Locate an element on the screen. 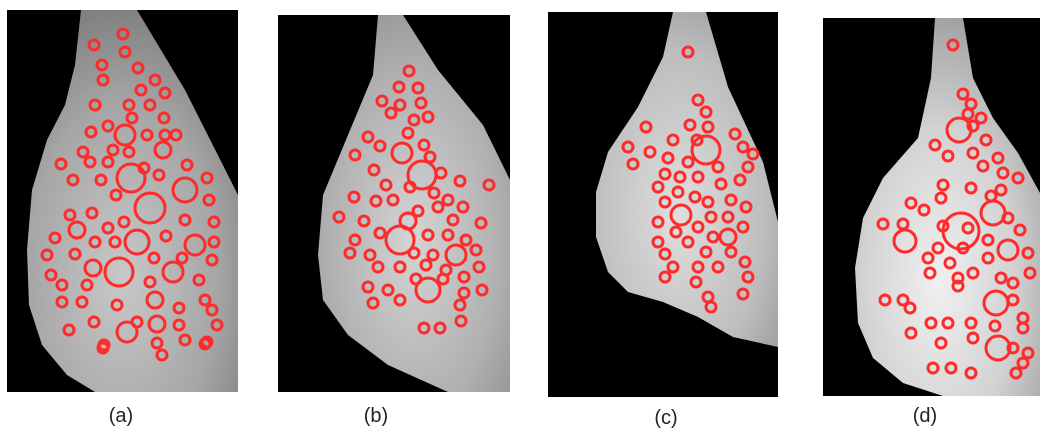 Image resolution: width=1043 pixels, height=434 pixels. panel-label-c: (c) is located at coordinates (666, 418).